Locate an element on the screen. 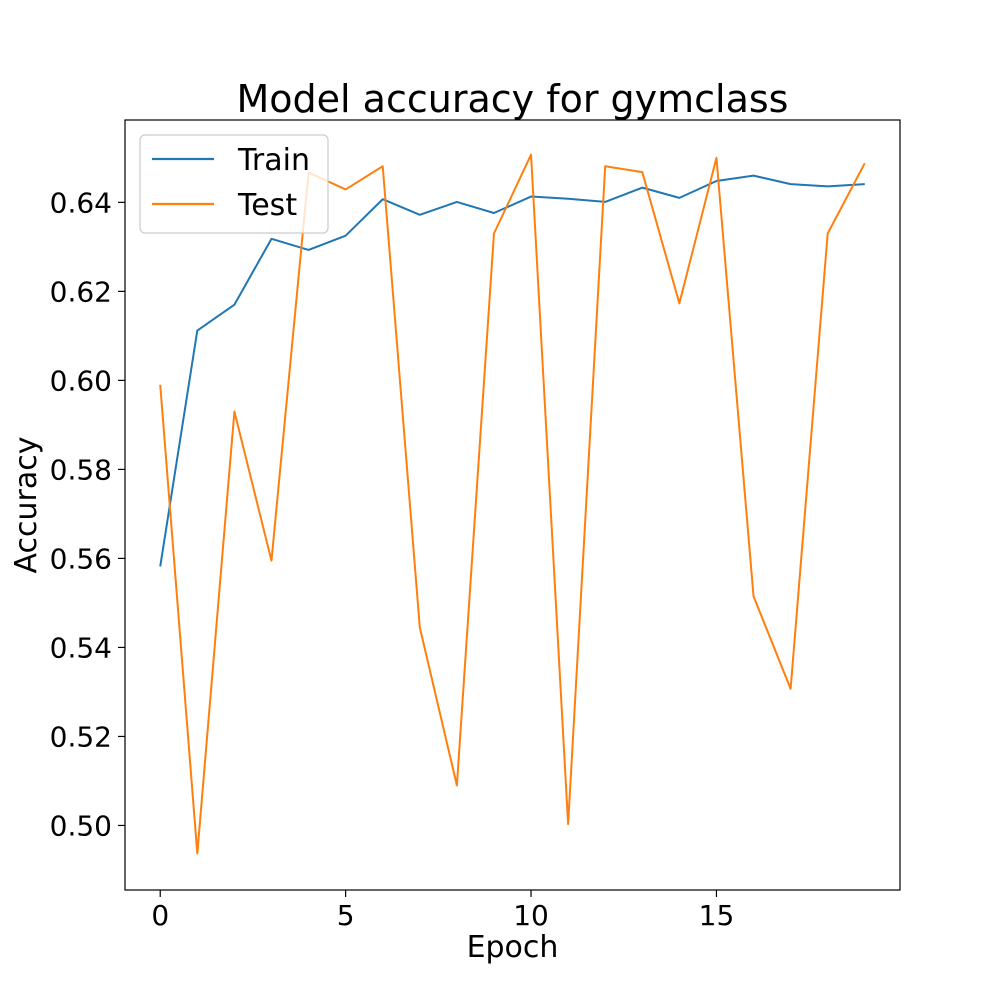 The height and width of the screenshot is (1000, 1000). chart-title: Model accuracy for gymclass is located at coordinates (513, 99).